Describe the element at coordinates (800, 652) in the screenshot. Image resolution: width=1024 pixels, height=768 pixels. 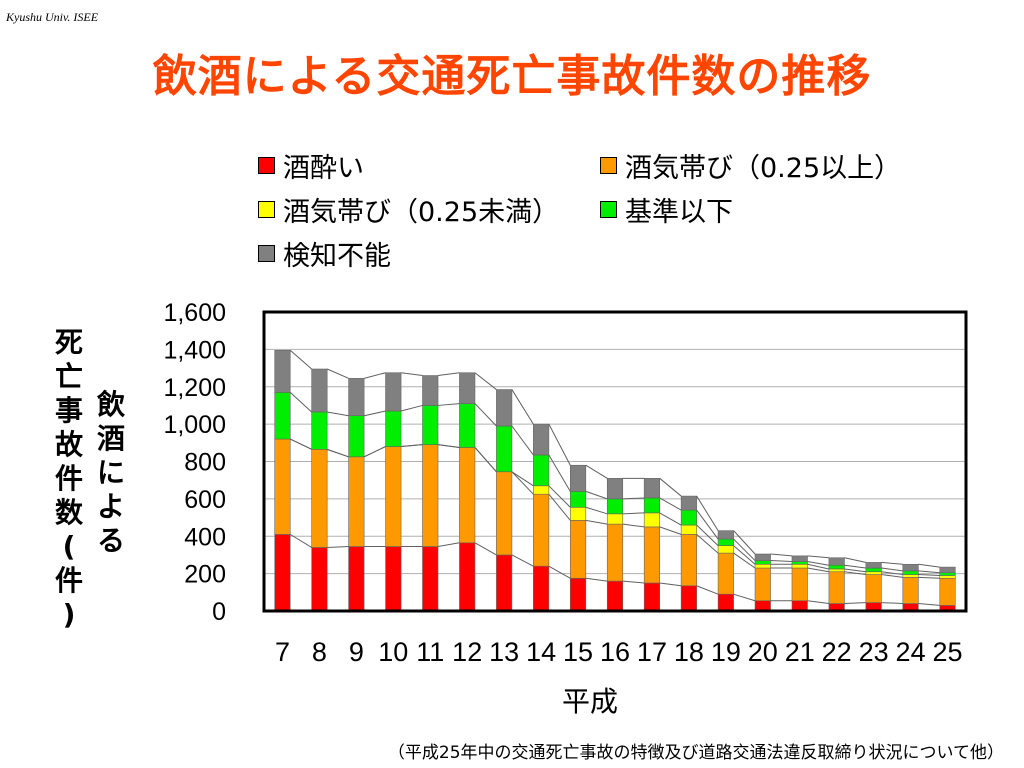
I see `x-tick-label: 21` at that location.